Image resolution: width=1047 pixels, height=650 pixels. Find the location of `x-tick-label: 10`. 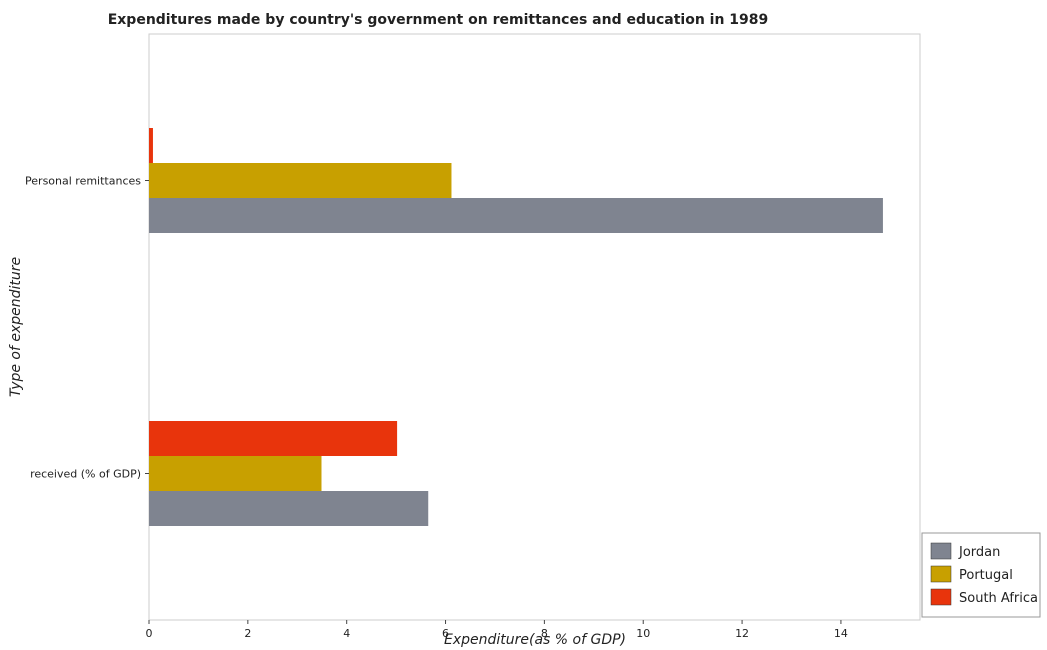

x-tick-label: 10 is located at coordinates (643, 633).